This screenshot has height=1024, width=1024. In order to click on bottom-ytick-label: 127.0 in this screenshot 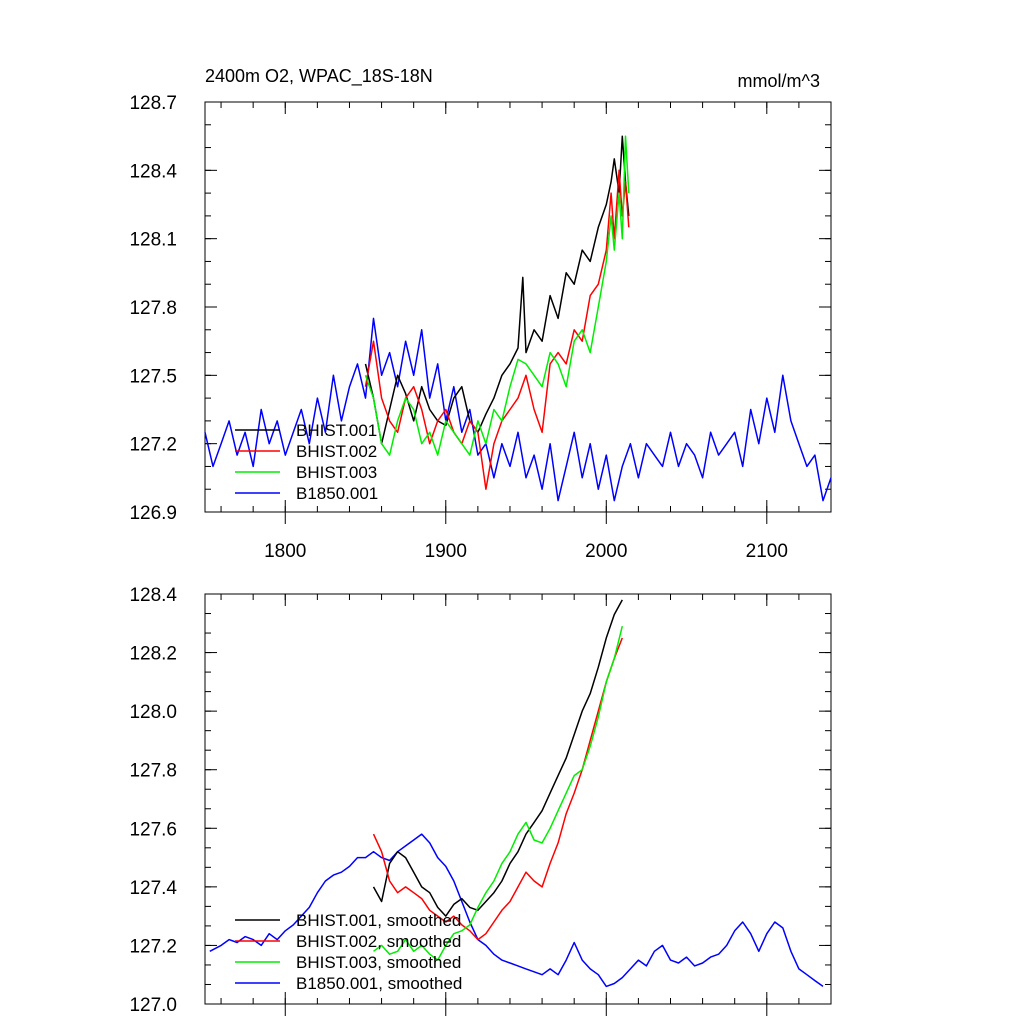, I will do `click(153, 1005)`.